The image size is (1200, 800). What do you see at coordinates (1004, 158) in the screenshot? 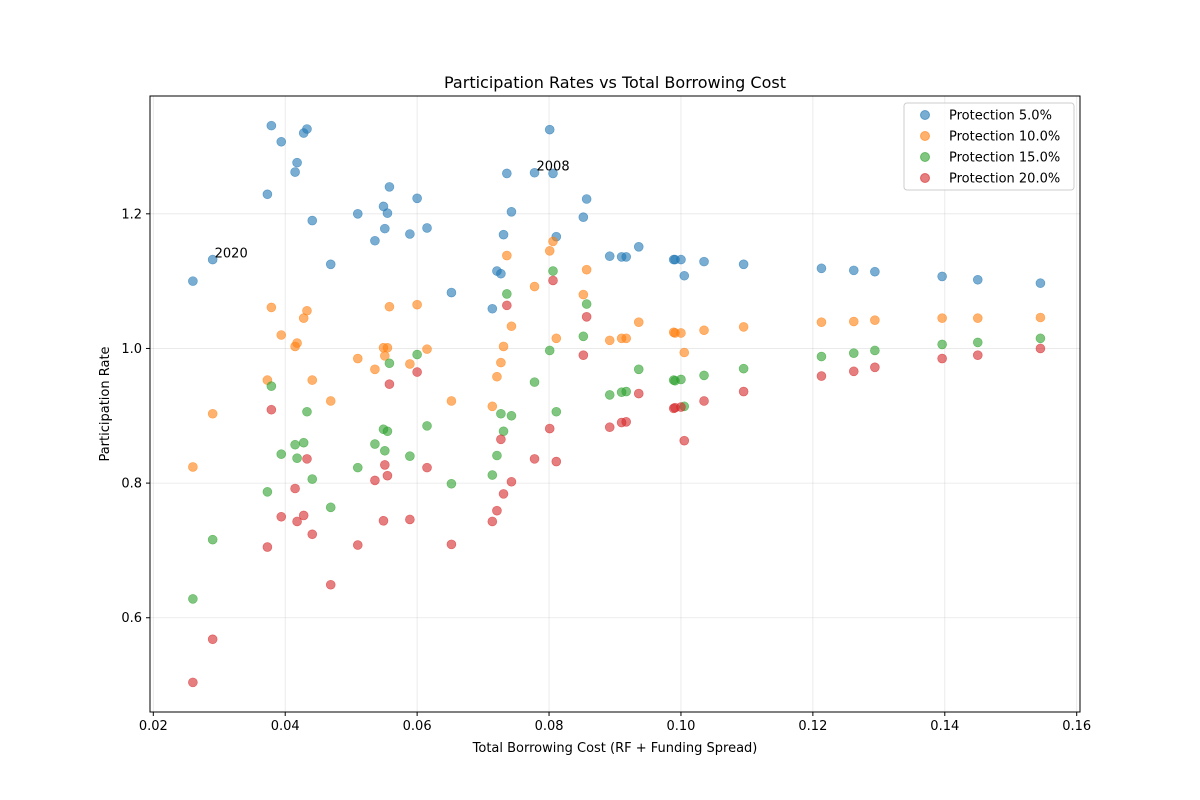
I see `legend-label: Protection 15.0%` at bounding box center [1004, 158].